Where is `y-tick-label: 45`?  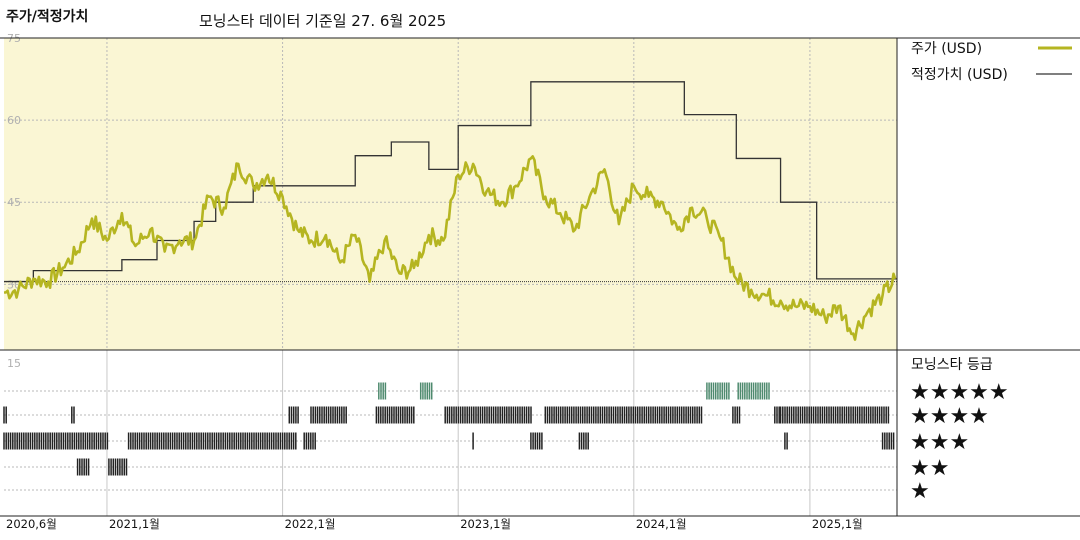
y-tick-label: 45 is located at coordinates (14, 202).